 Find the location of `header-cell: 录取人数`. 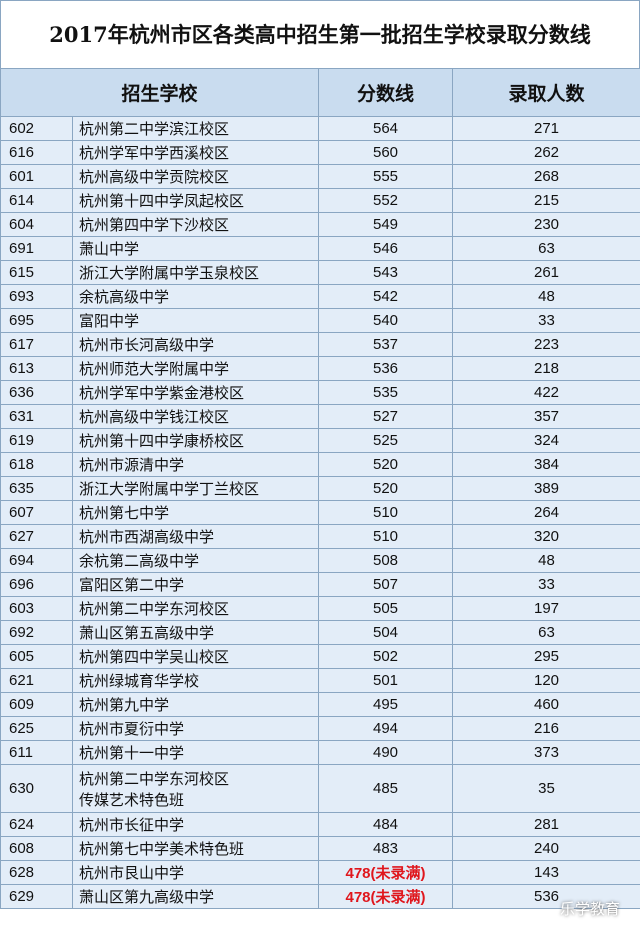

header-cell: 录取人数 is located at coordinates (546, 92).